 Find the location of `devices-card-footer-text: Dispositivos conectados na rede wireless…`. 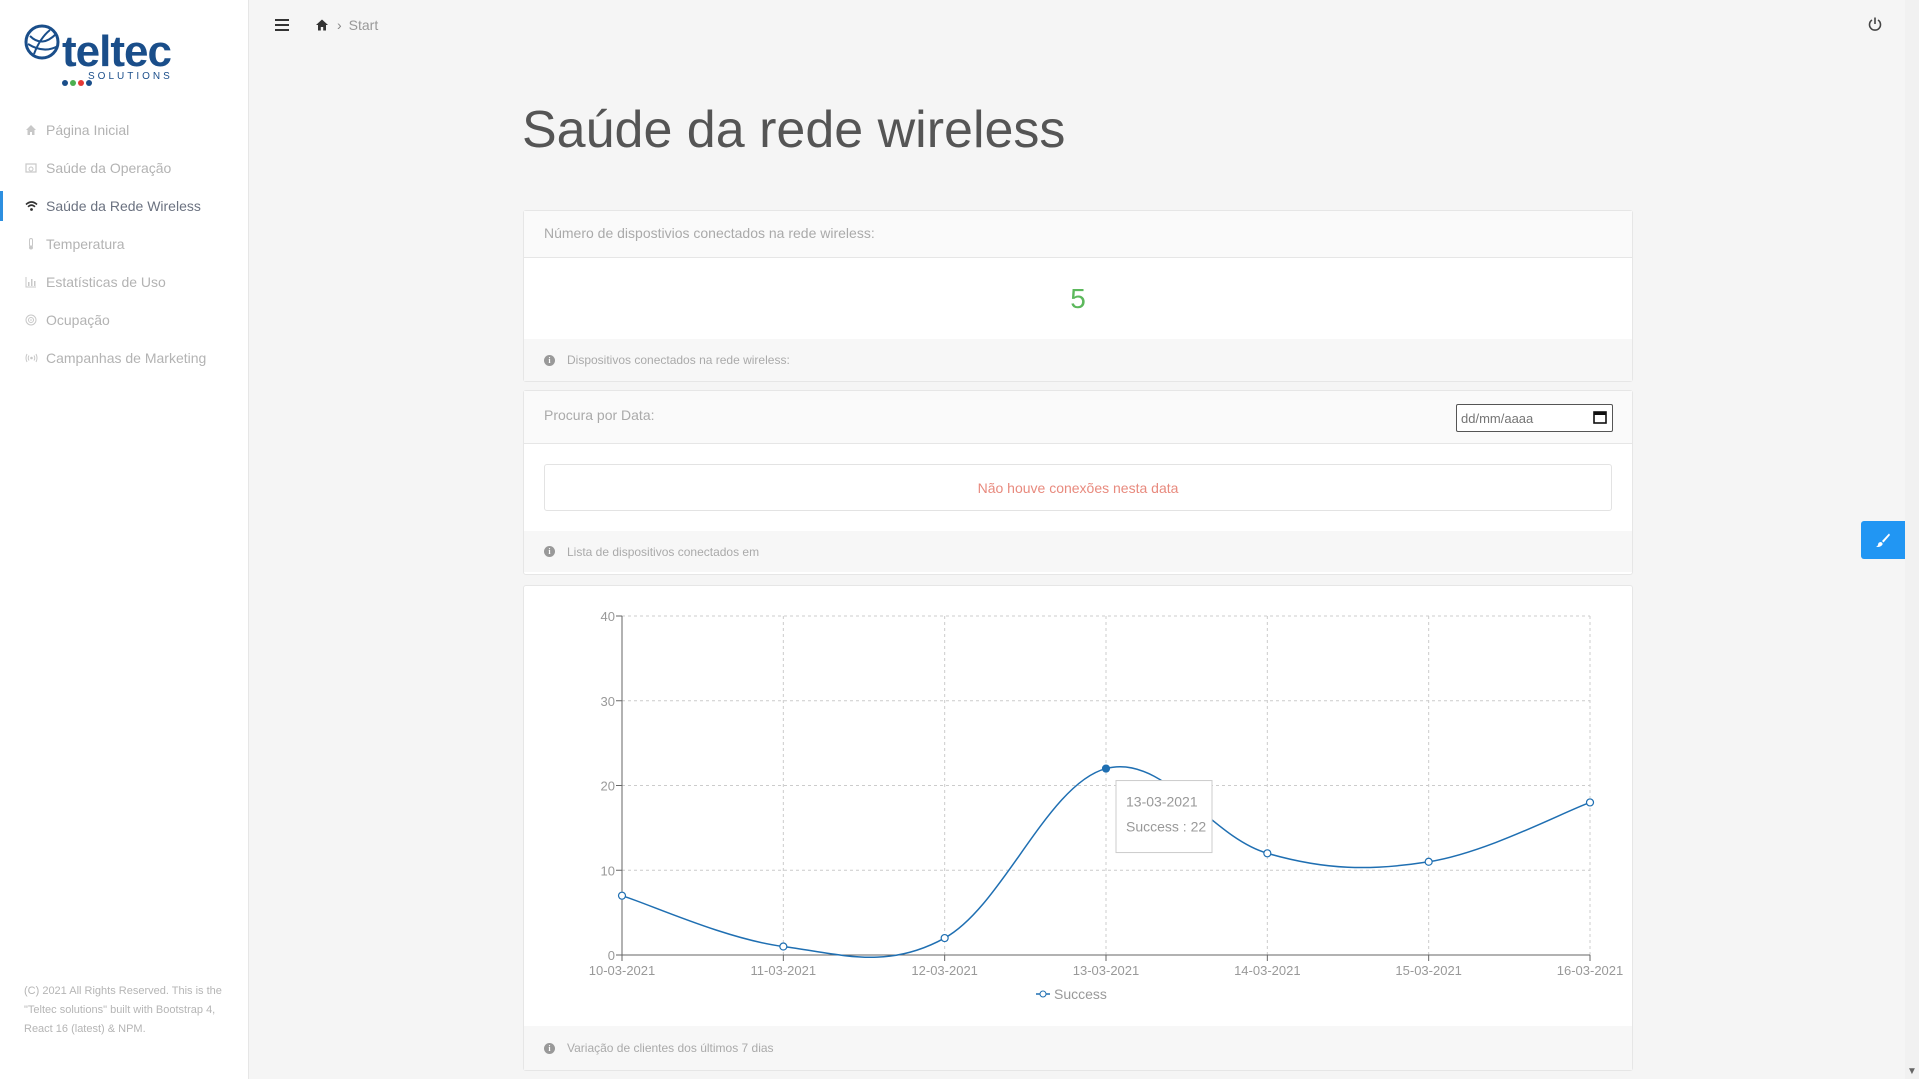

devices-card-footer-text: Dispositivos conectados na rede wireless… is located at coordinates (678, 360).